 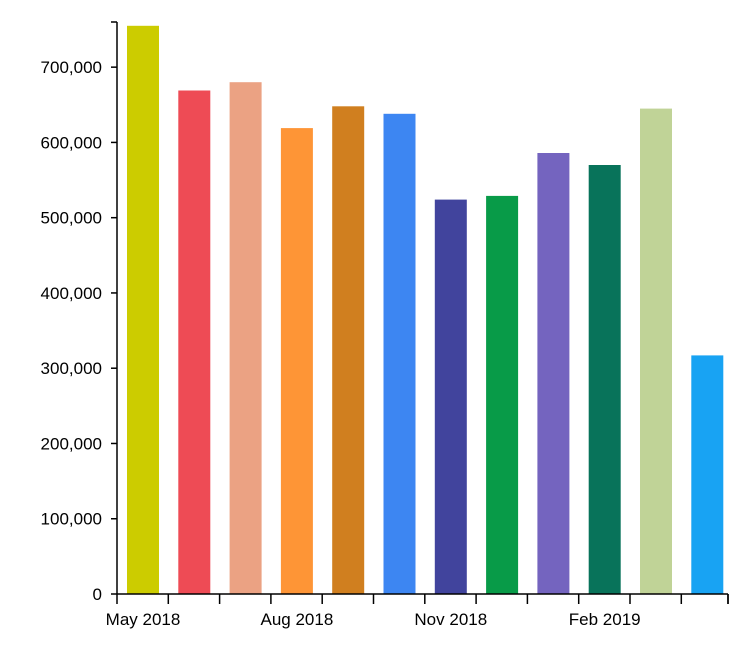 I want to click on y-tick-label: 700,000, so click(x=71, y=67).